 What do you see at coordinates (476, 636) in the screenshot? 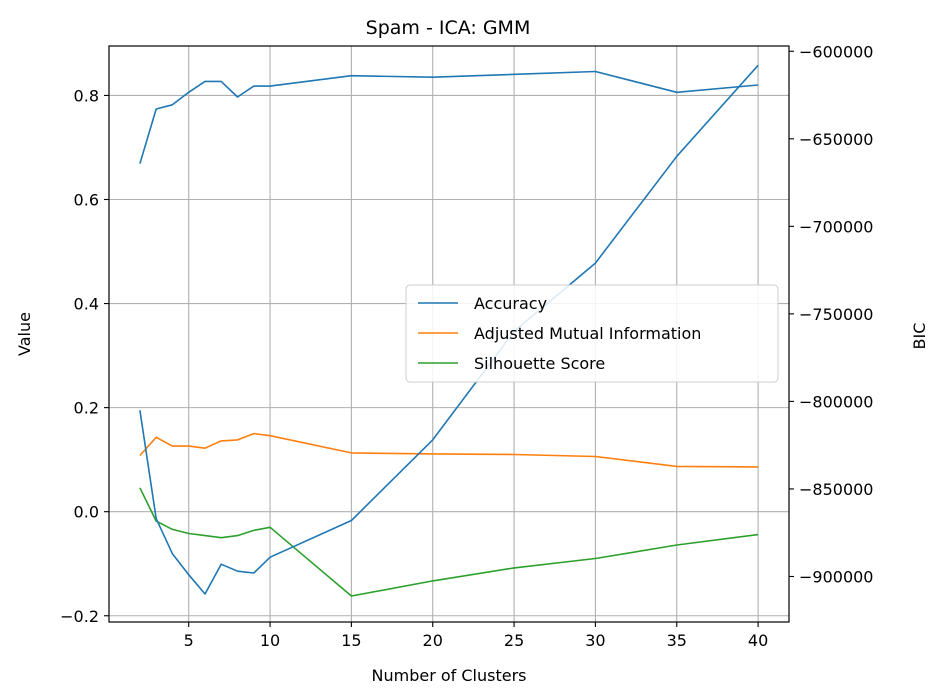
I see `x-axis-ticks: 5 10 15 20 25 30 35 40` at bounding box center [476, 636].